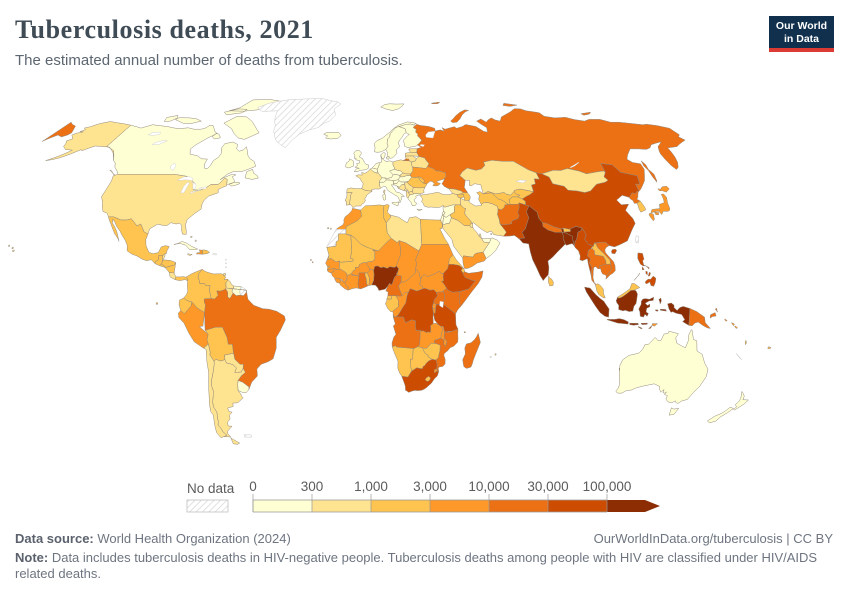 The image size is (850, 600). Describe the element at coordinates (488, 486) in the screenshot. I see `svg-text: 10,000` at that location.